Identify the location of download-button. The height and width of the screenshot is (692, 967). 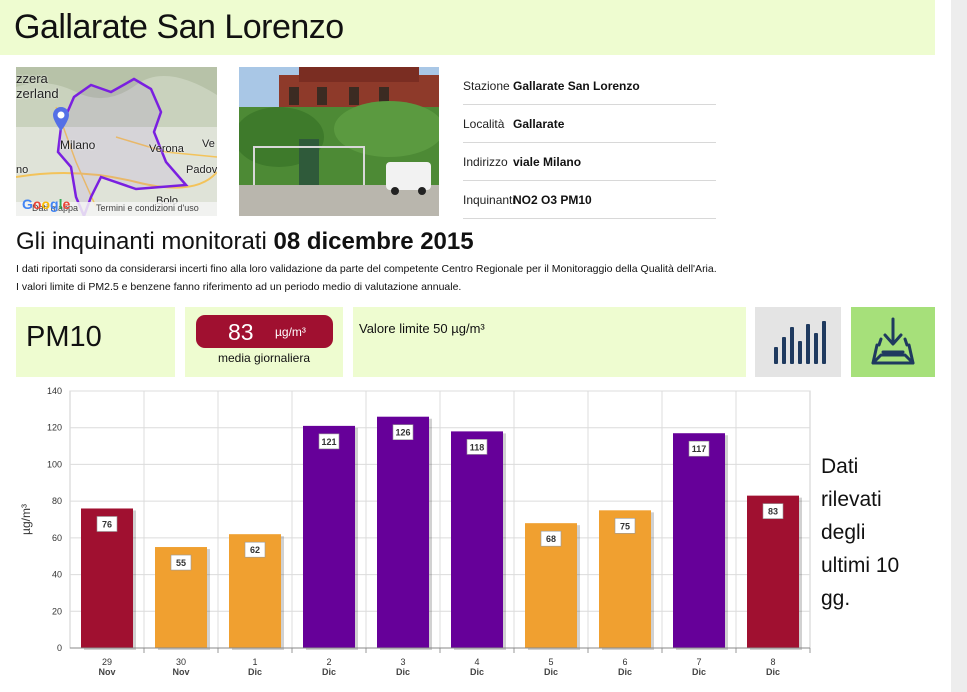
(893, 342).